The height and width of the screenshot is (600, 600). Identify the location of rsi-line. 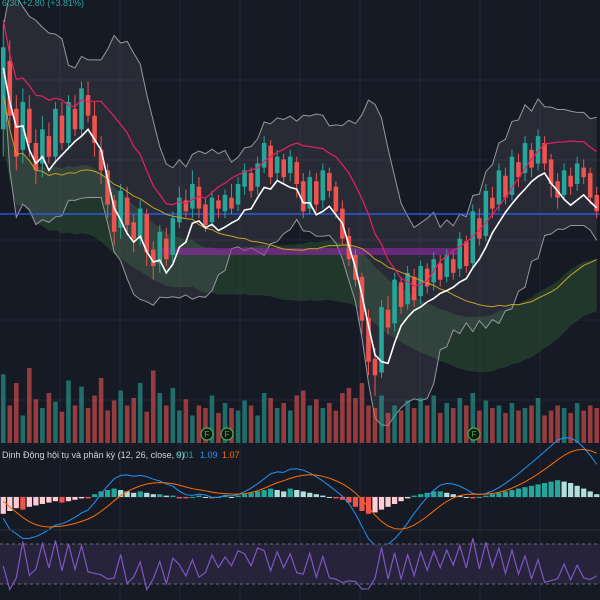
(300, 565).